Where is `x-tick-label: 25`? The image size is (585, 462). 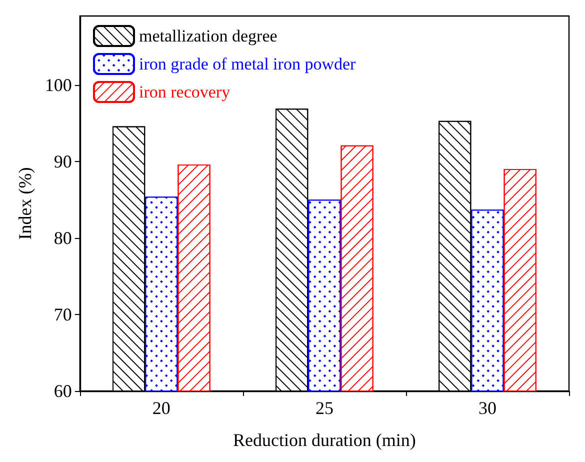 x-tick-label: 25 is located at coordinates (324, 408).